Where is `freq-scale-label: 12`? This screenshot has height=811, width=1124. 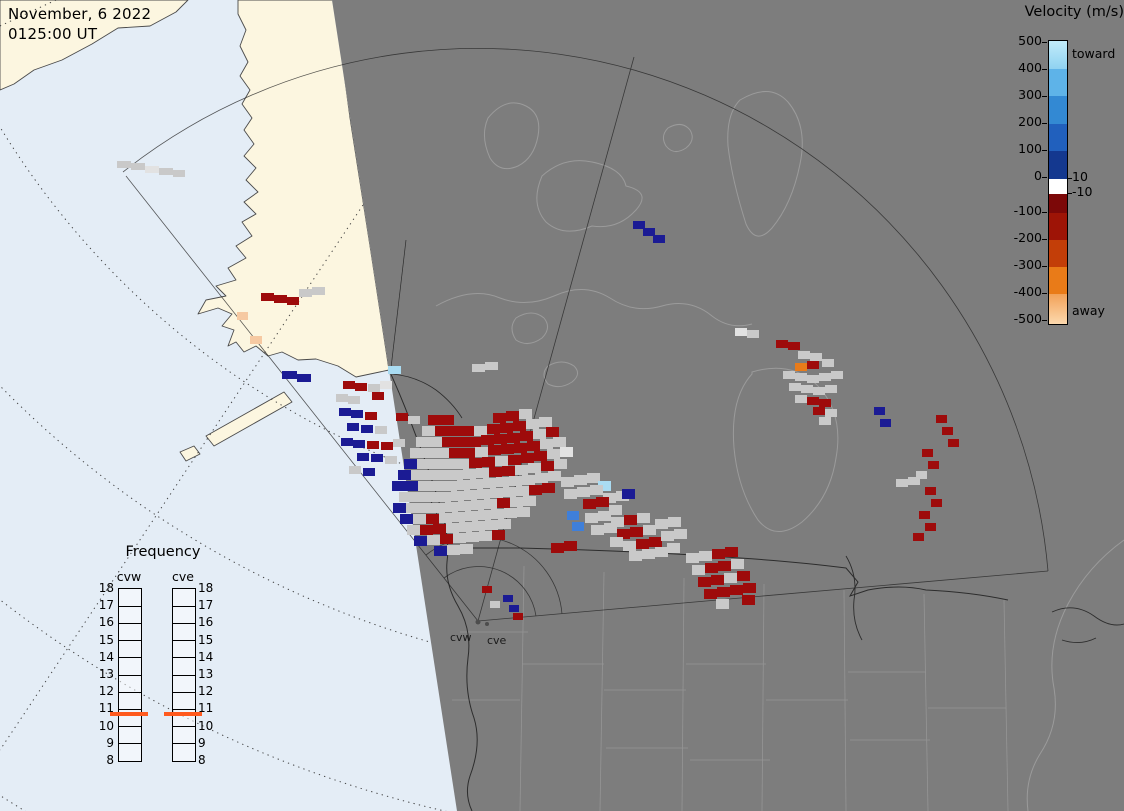
freq-scale-label: 12 is located at coordinates (106, 691).